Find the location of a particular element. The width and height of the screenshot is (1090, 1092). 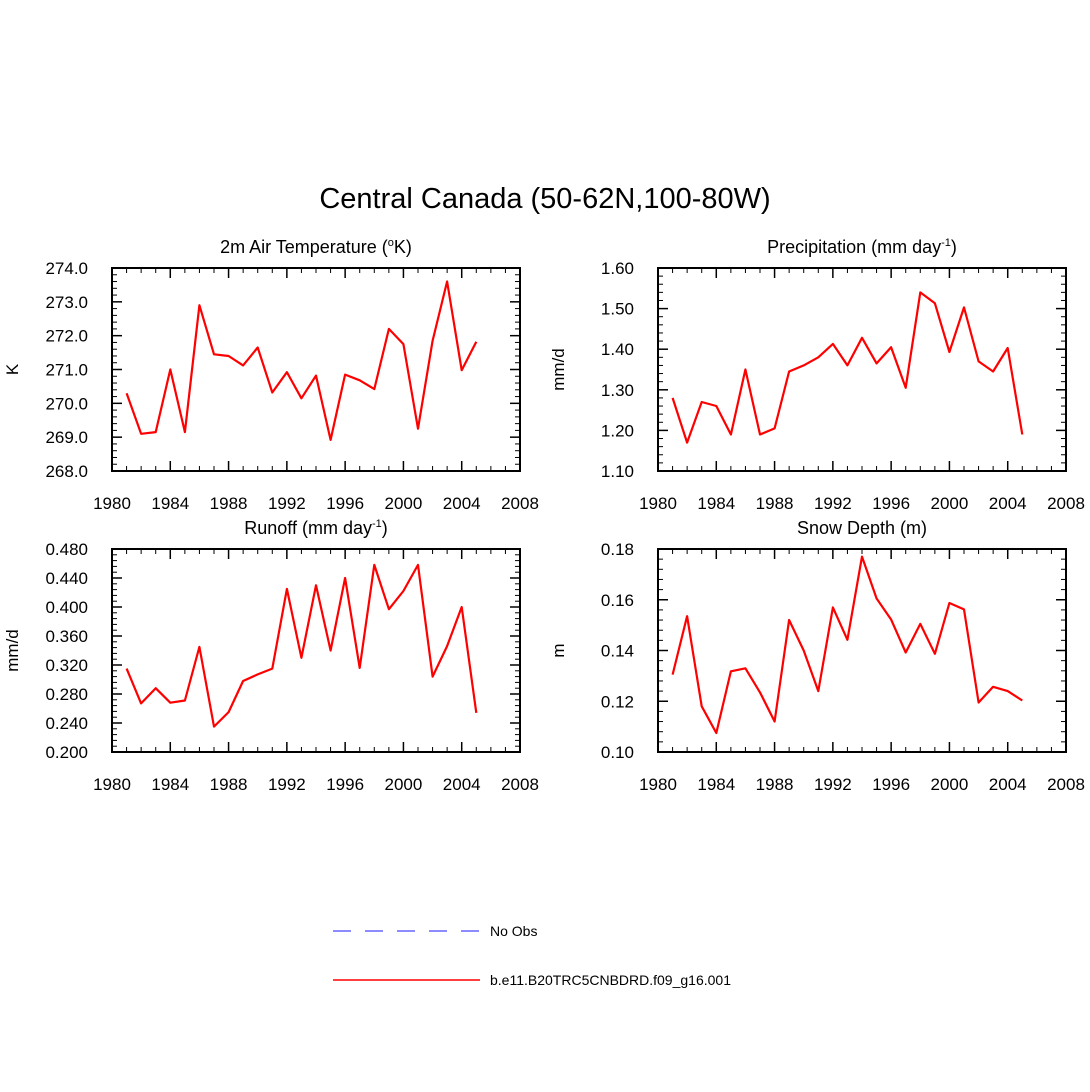

y-tick-label: 269.0 is located at coordinates (66, 437).